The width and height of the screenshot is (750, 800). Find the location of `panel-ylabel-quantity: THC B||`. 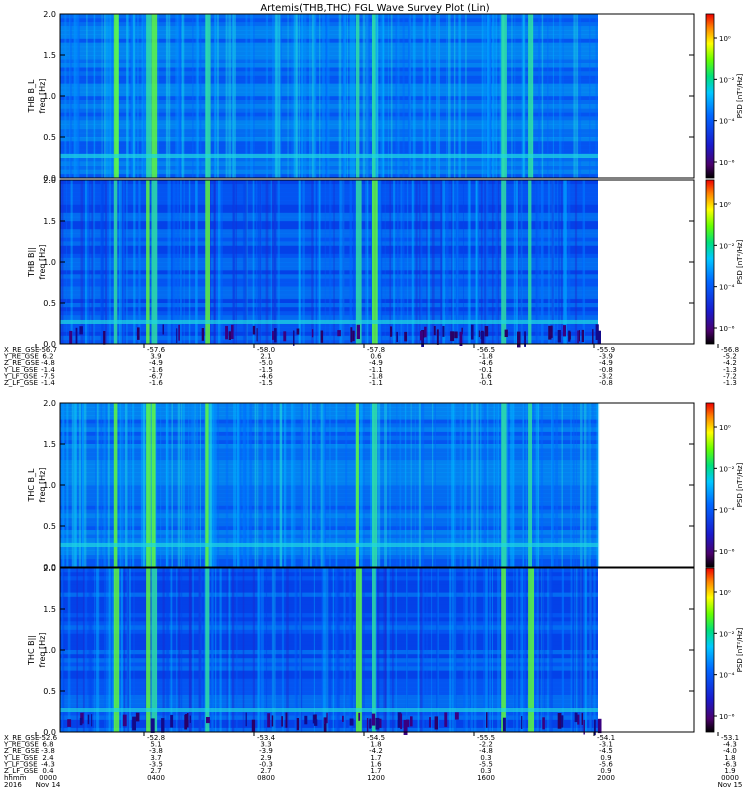

panel-ylabel-quantity: THC B|| is located at coordinates (31, 650).